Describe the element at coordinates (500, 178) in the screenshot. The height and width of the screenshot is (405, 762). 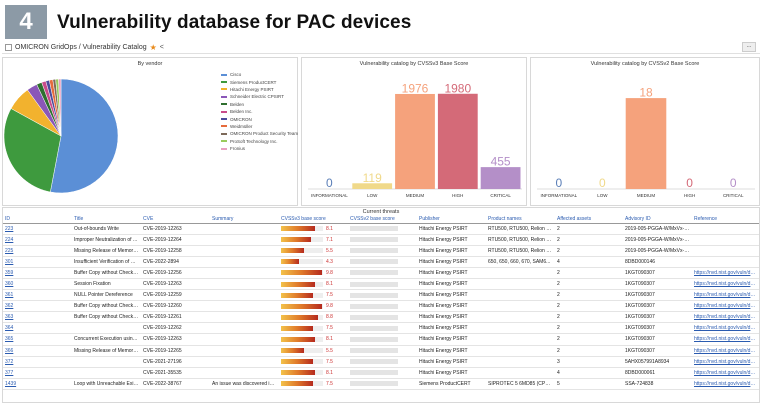
I see `bar-critical` at that location.